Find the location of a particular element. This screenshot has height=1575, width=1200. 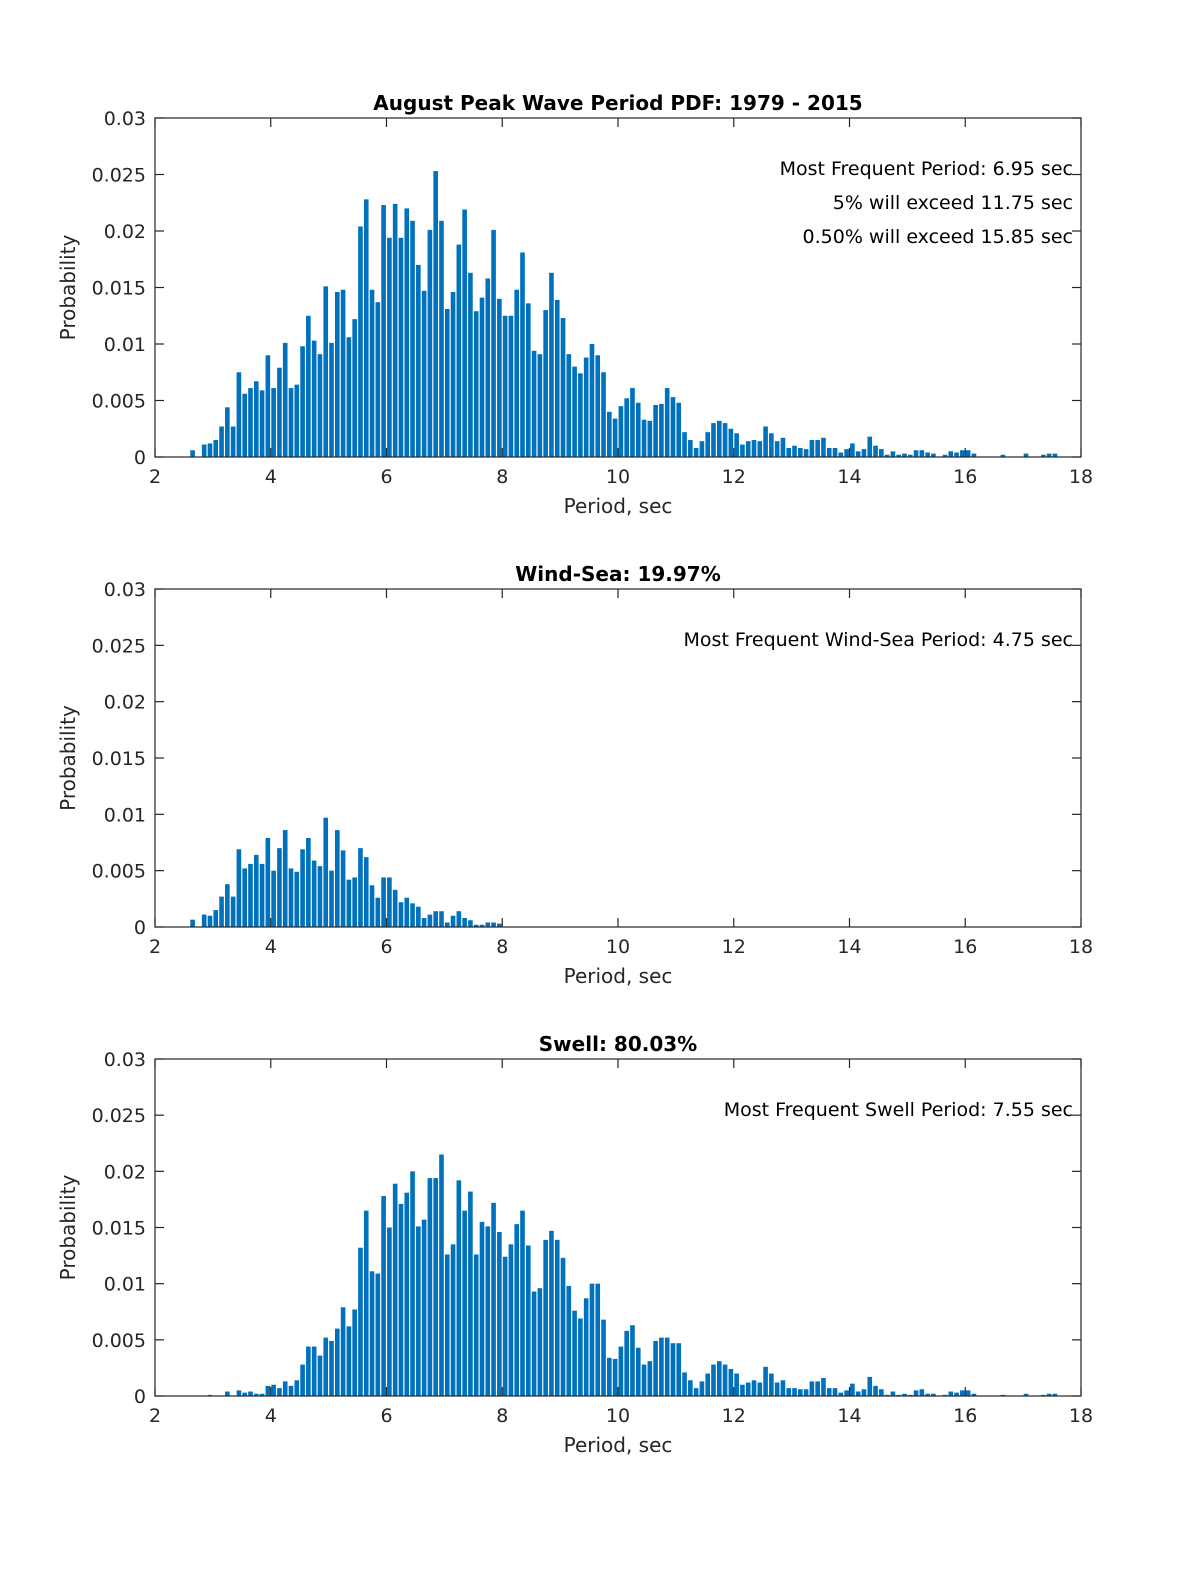

annotation-most-frequent-swell: Most Frequent Swell Period: 7.55 sec is located at coordinates (898, 1110).